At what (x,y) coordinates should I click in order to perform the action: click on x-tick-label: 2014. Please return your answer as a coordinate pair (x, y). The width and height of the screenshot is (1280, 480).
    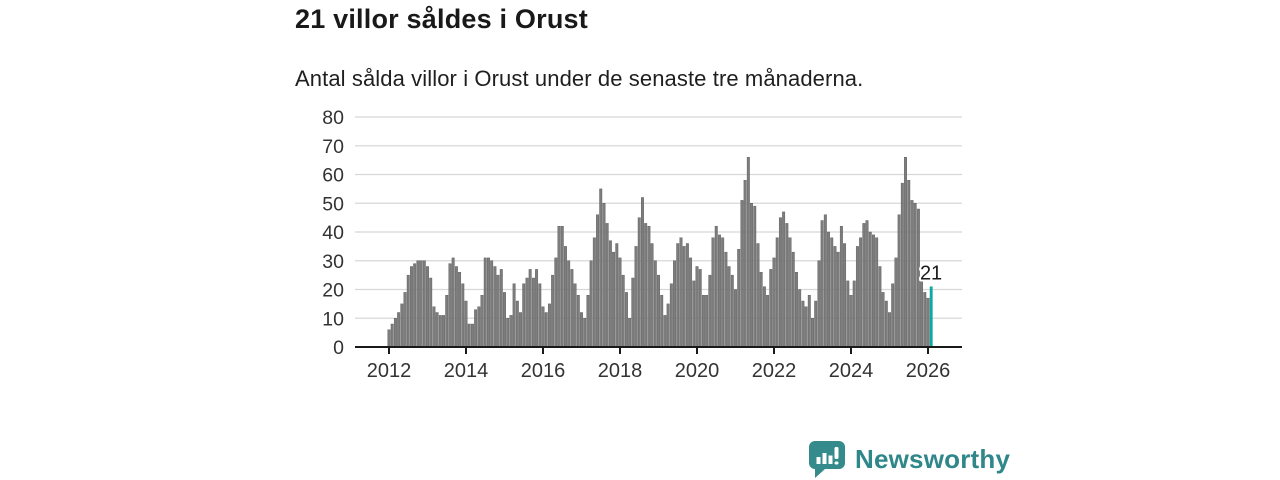
    Looking at the image, I should click on (466, 371).